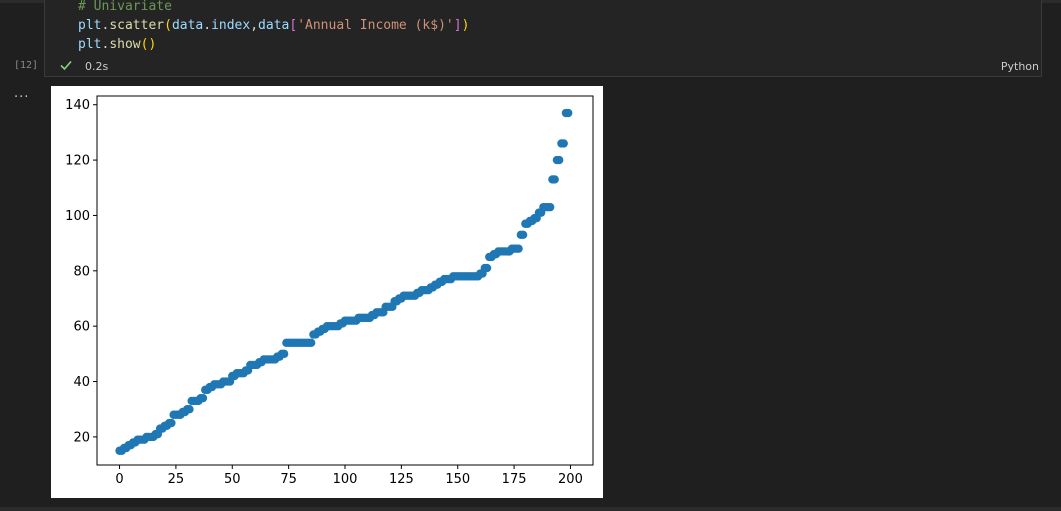 The height and width of the screenshot is (511, 1061). Describe the element at coordinates (401, 479) in the screenshot. I see `x-tick-label: 125` at that location.